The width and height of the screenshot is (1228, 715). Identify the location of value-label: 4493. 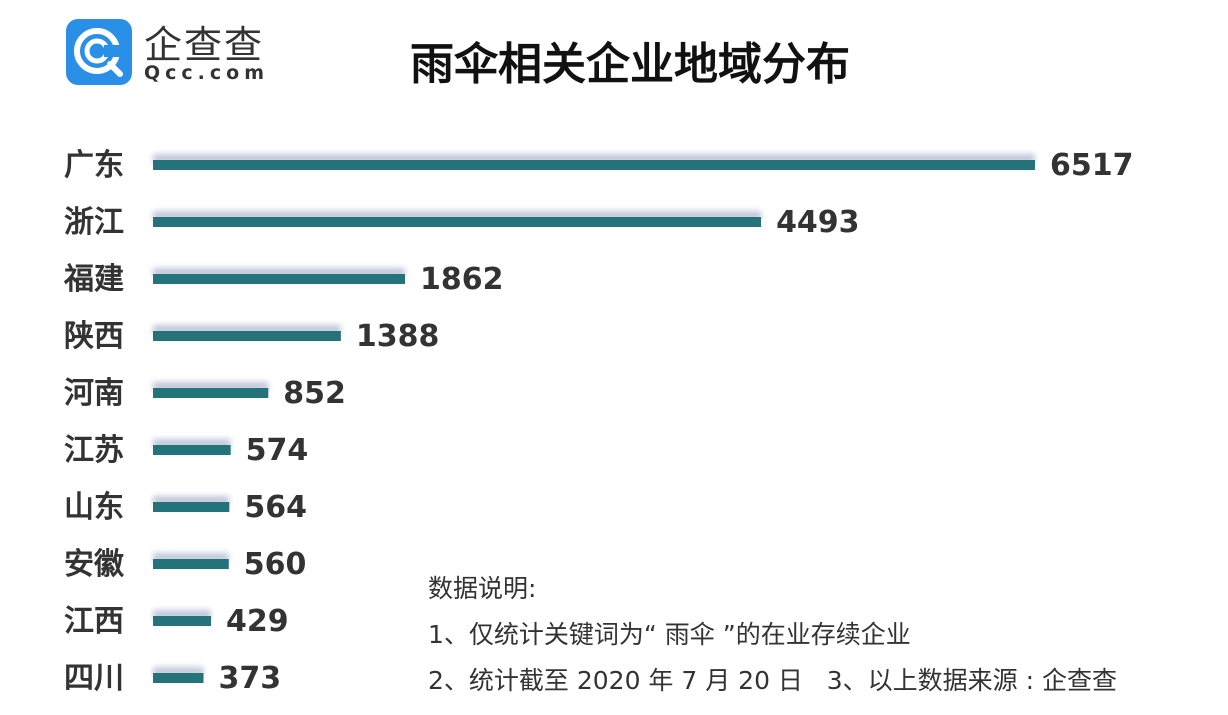
(818, 222).